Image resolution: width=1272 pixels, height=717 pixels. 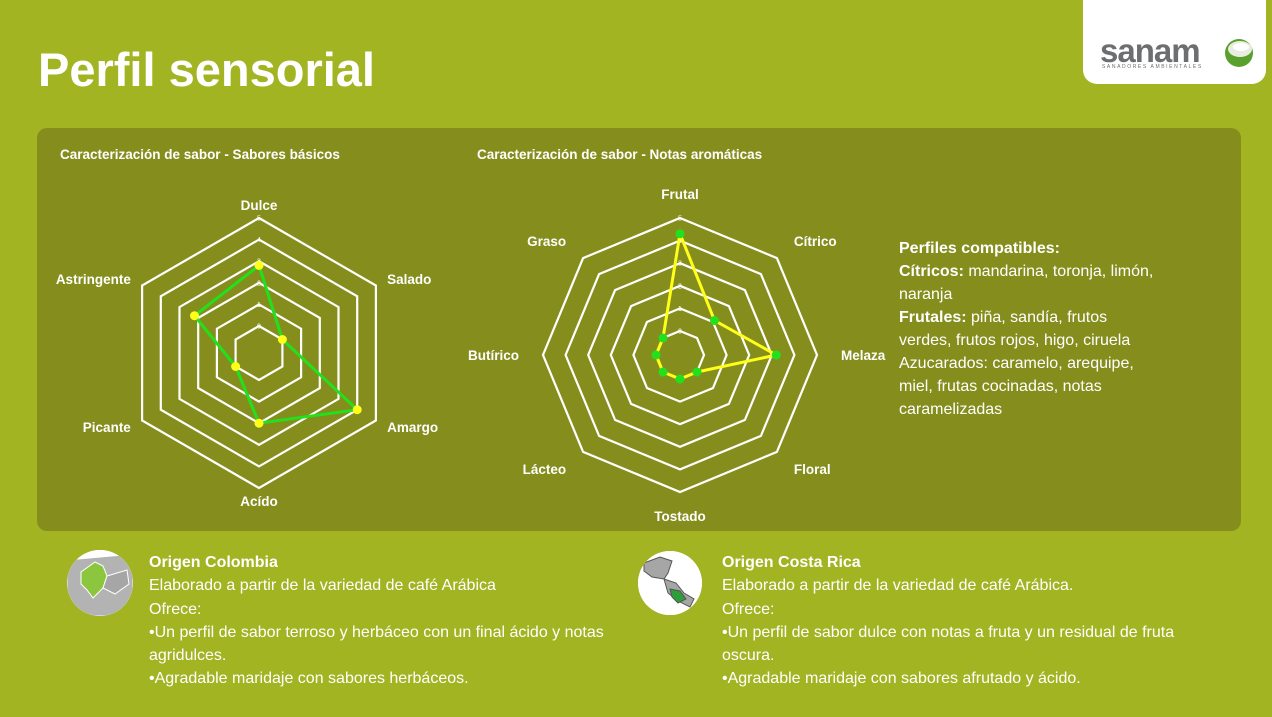 I want to click on colombia-map-icon, so click(x=100, y=583).